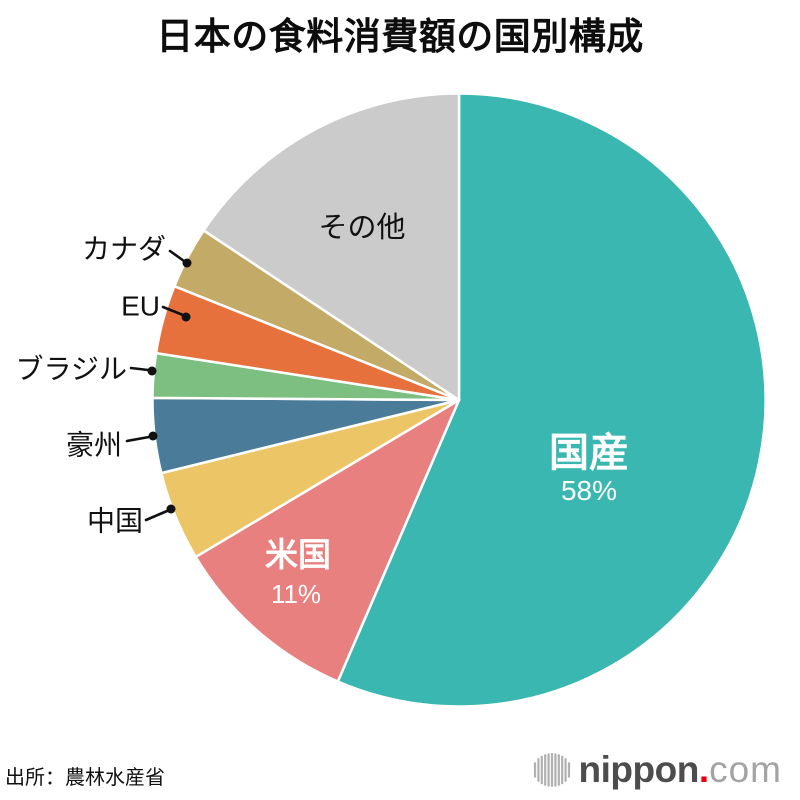 This screenshot has width=800, height=800. I want to click on leader-dot-brazil, so click(152, 371).